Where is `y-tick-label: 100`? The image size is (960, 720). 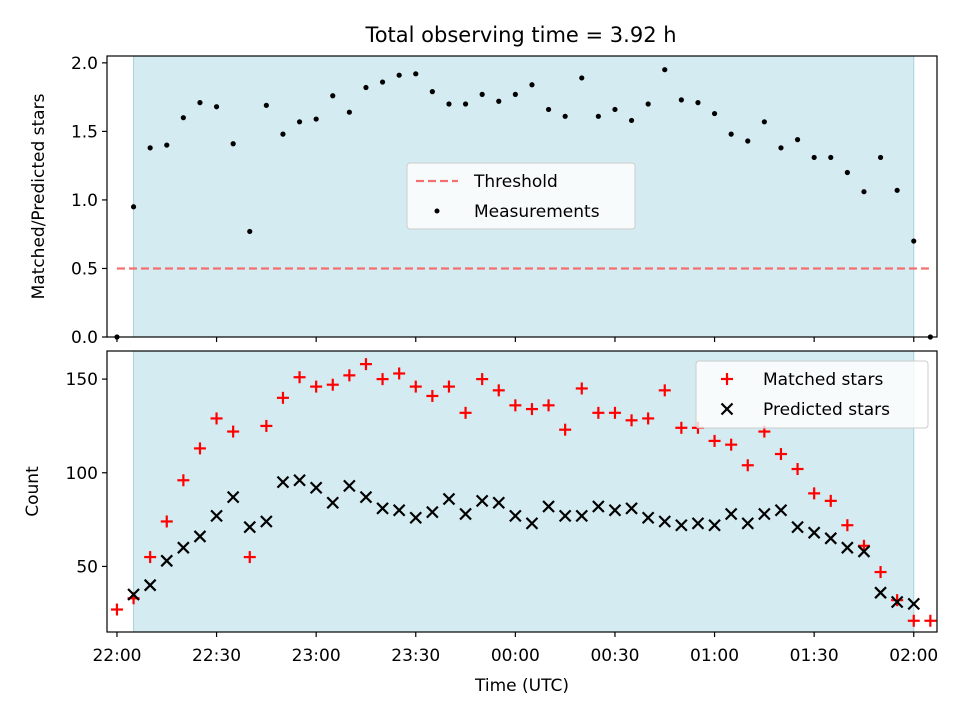 y-tick-label: 100 is located at coordinates (82, 474).